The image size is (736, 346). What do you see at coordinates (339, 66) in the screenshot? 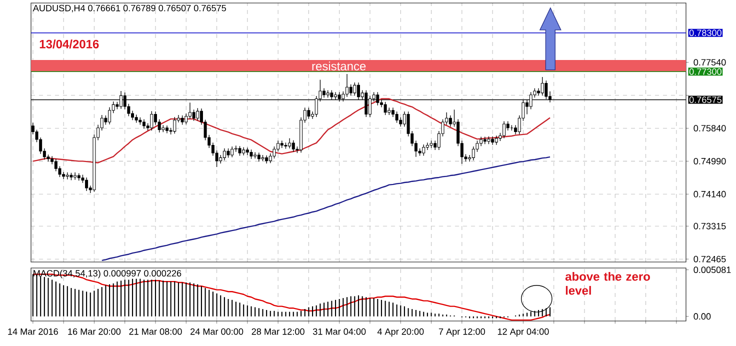
I see `band-label: resistance` at bounding box center [339, 66].